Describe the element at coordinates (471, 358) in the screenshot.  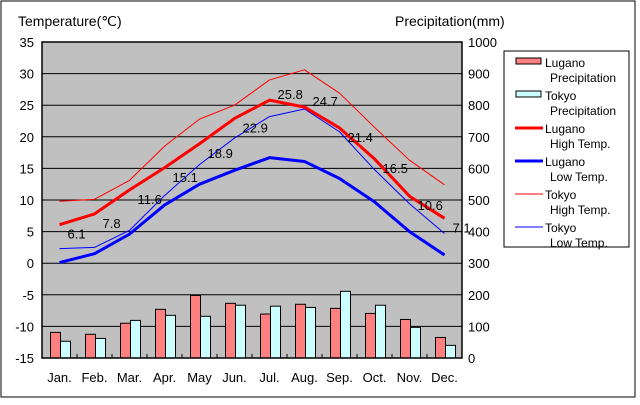
I see `y2-tick-label: 0` at that location.